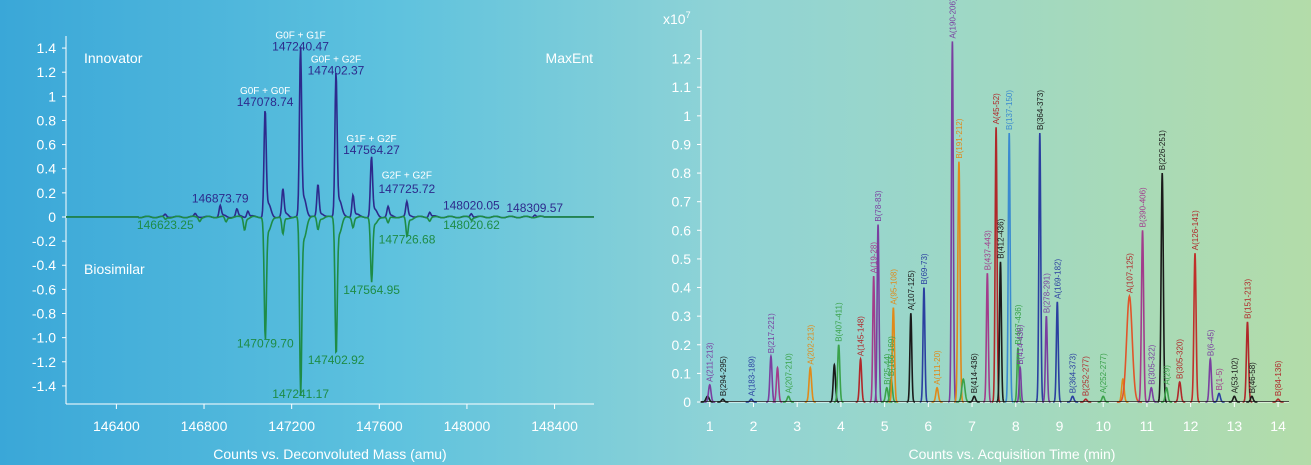  I want to click on peak-label: B(305-320), so click(1180, 359).